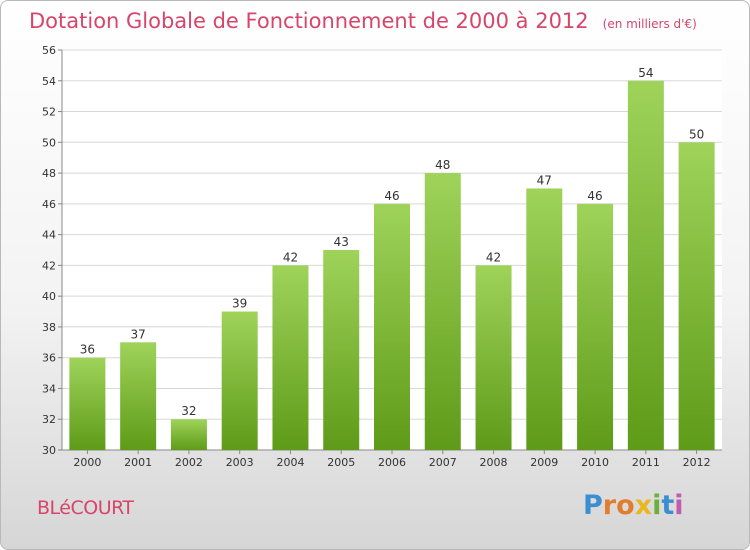 This screenshot has height=550, width=750. Describe the element at coordinates (87, 350) in the screenshot. I see `data-label: 36` at that location.